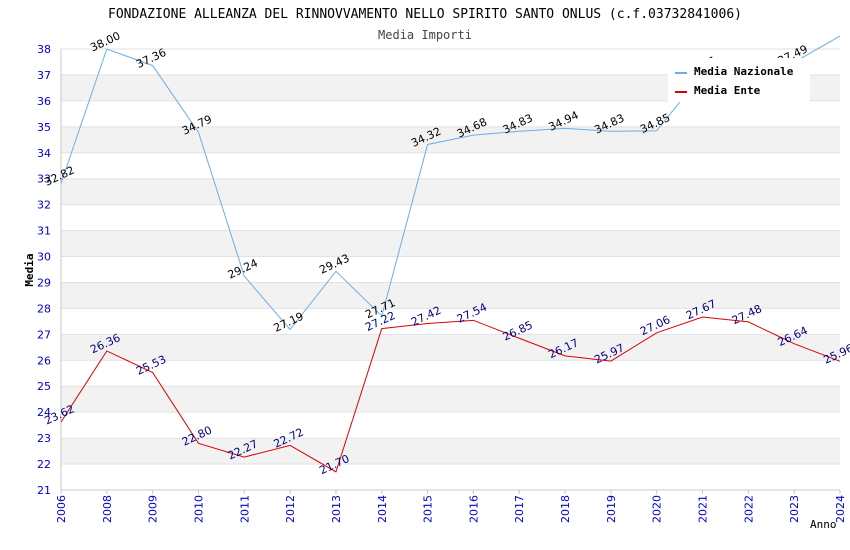  I want to click on x-tick-label: 2014, so click(382, 509).